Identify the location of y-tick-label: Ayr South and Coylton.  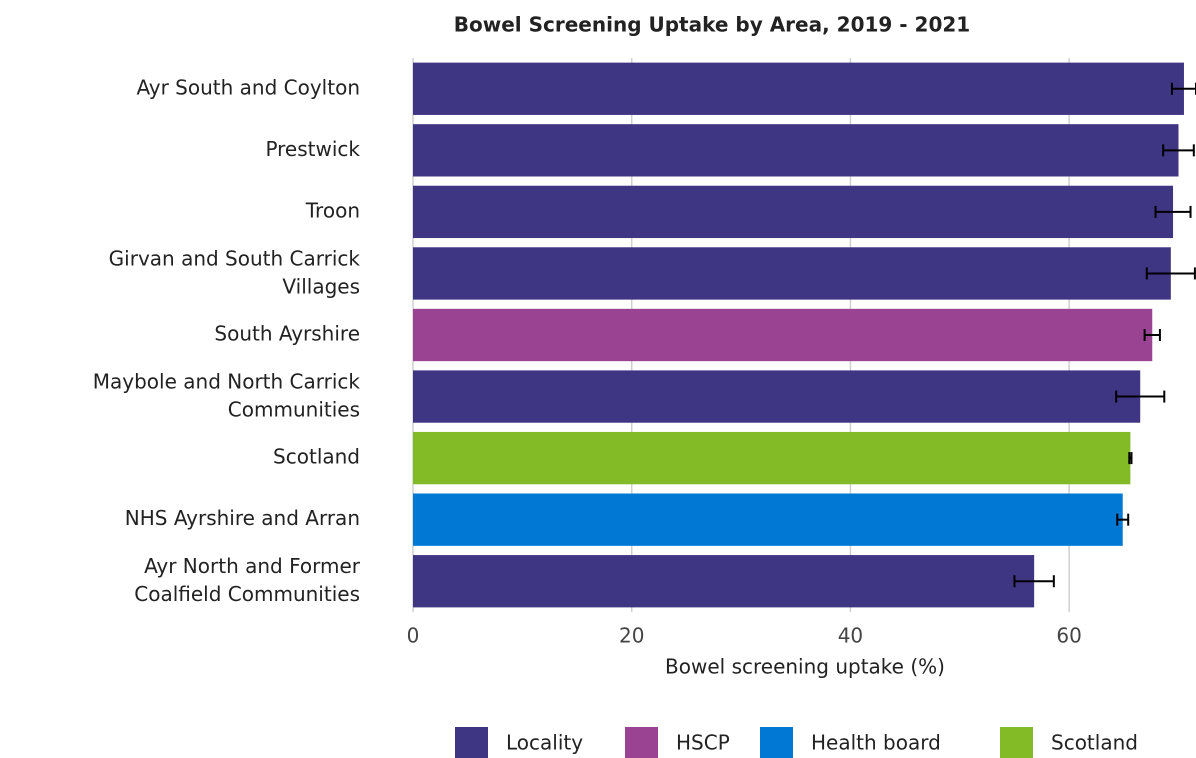
(248, 87).